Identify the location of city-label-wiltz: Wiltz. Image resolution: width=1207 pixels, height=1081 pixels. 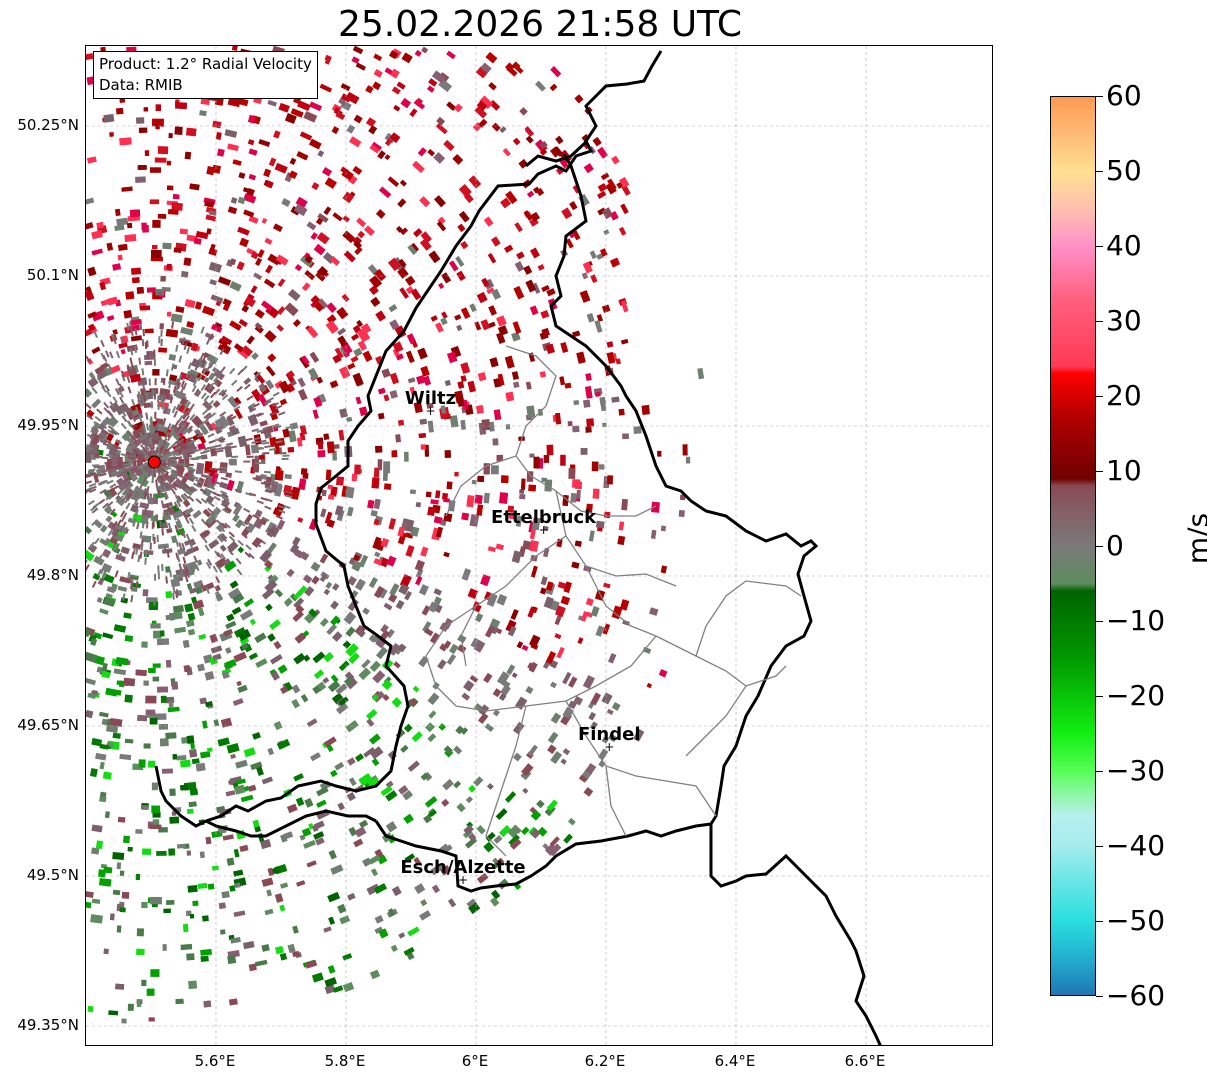
(430, 398).